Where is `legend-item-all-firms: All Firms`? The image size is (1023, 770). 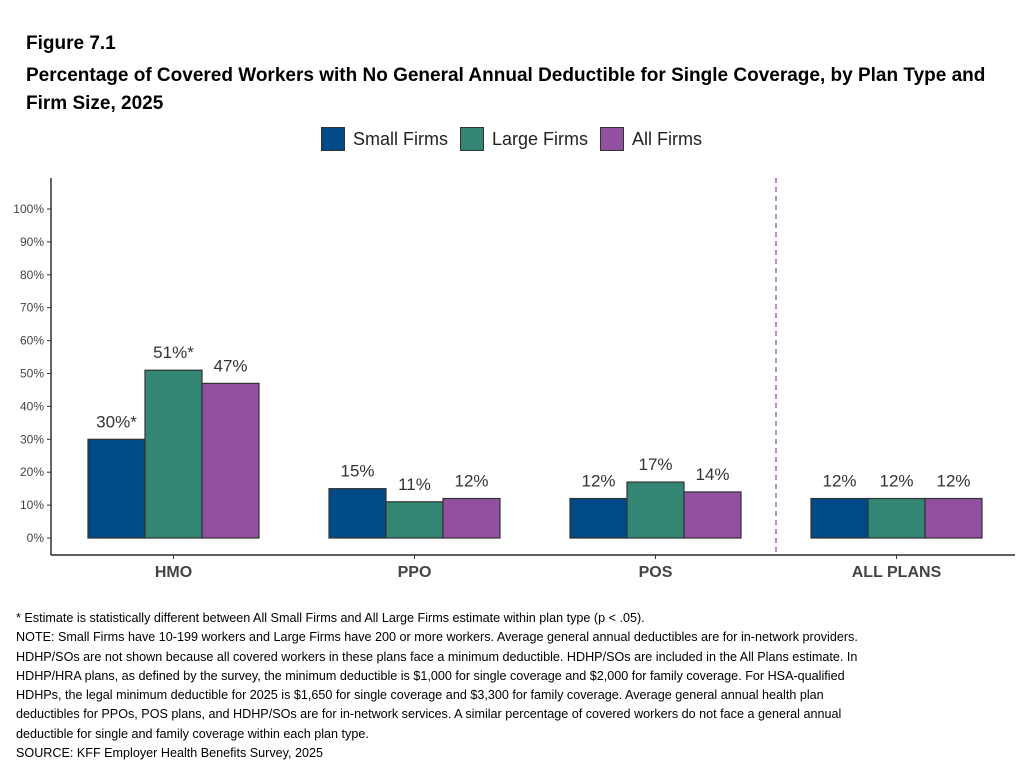 legend-item-all-firms: All Firms is located at coordinates (651, 139).